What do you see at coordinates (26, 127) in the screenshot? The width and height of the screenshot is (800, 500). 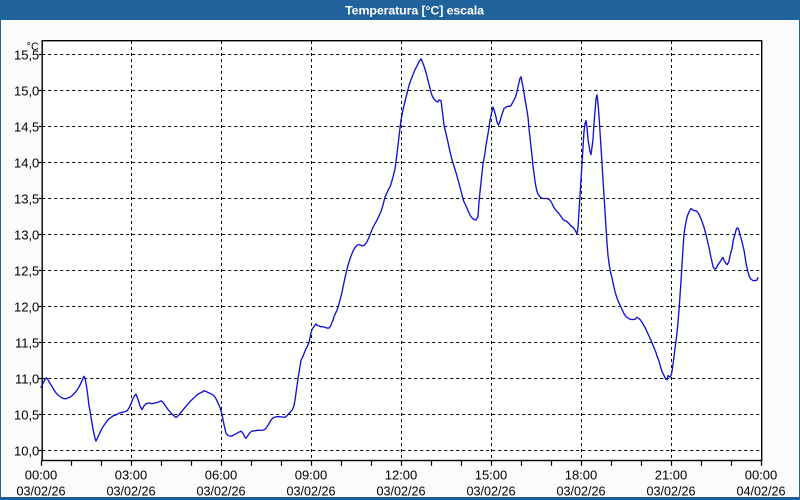 I see `svg-text: 14,5` at bounding box center [26, 127].